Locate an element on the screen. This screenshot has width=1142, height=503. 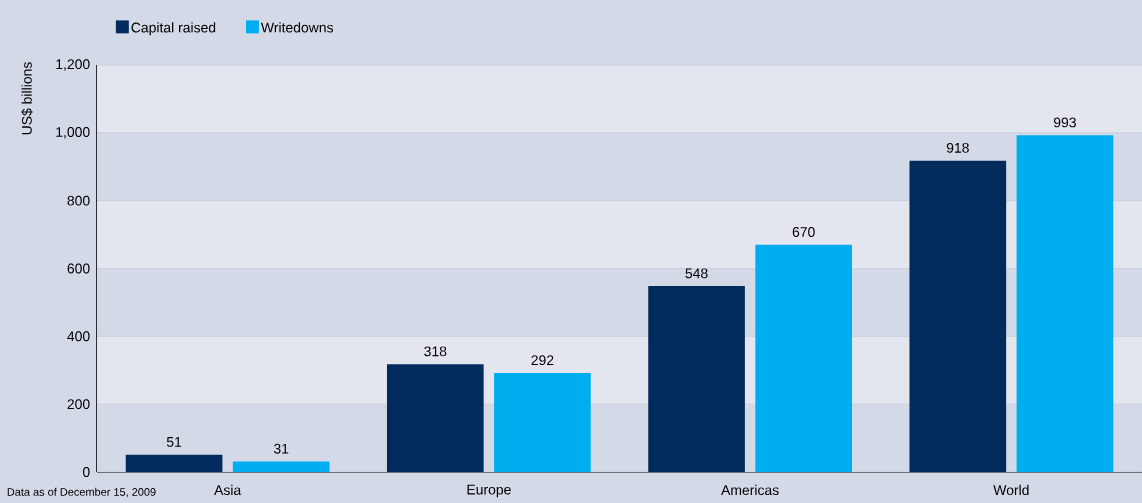
y-axis-title: US$ billions is located at coordinates (27, 98).